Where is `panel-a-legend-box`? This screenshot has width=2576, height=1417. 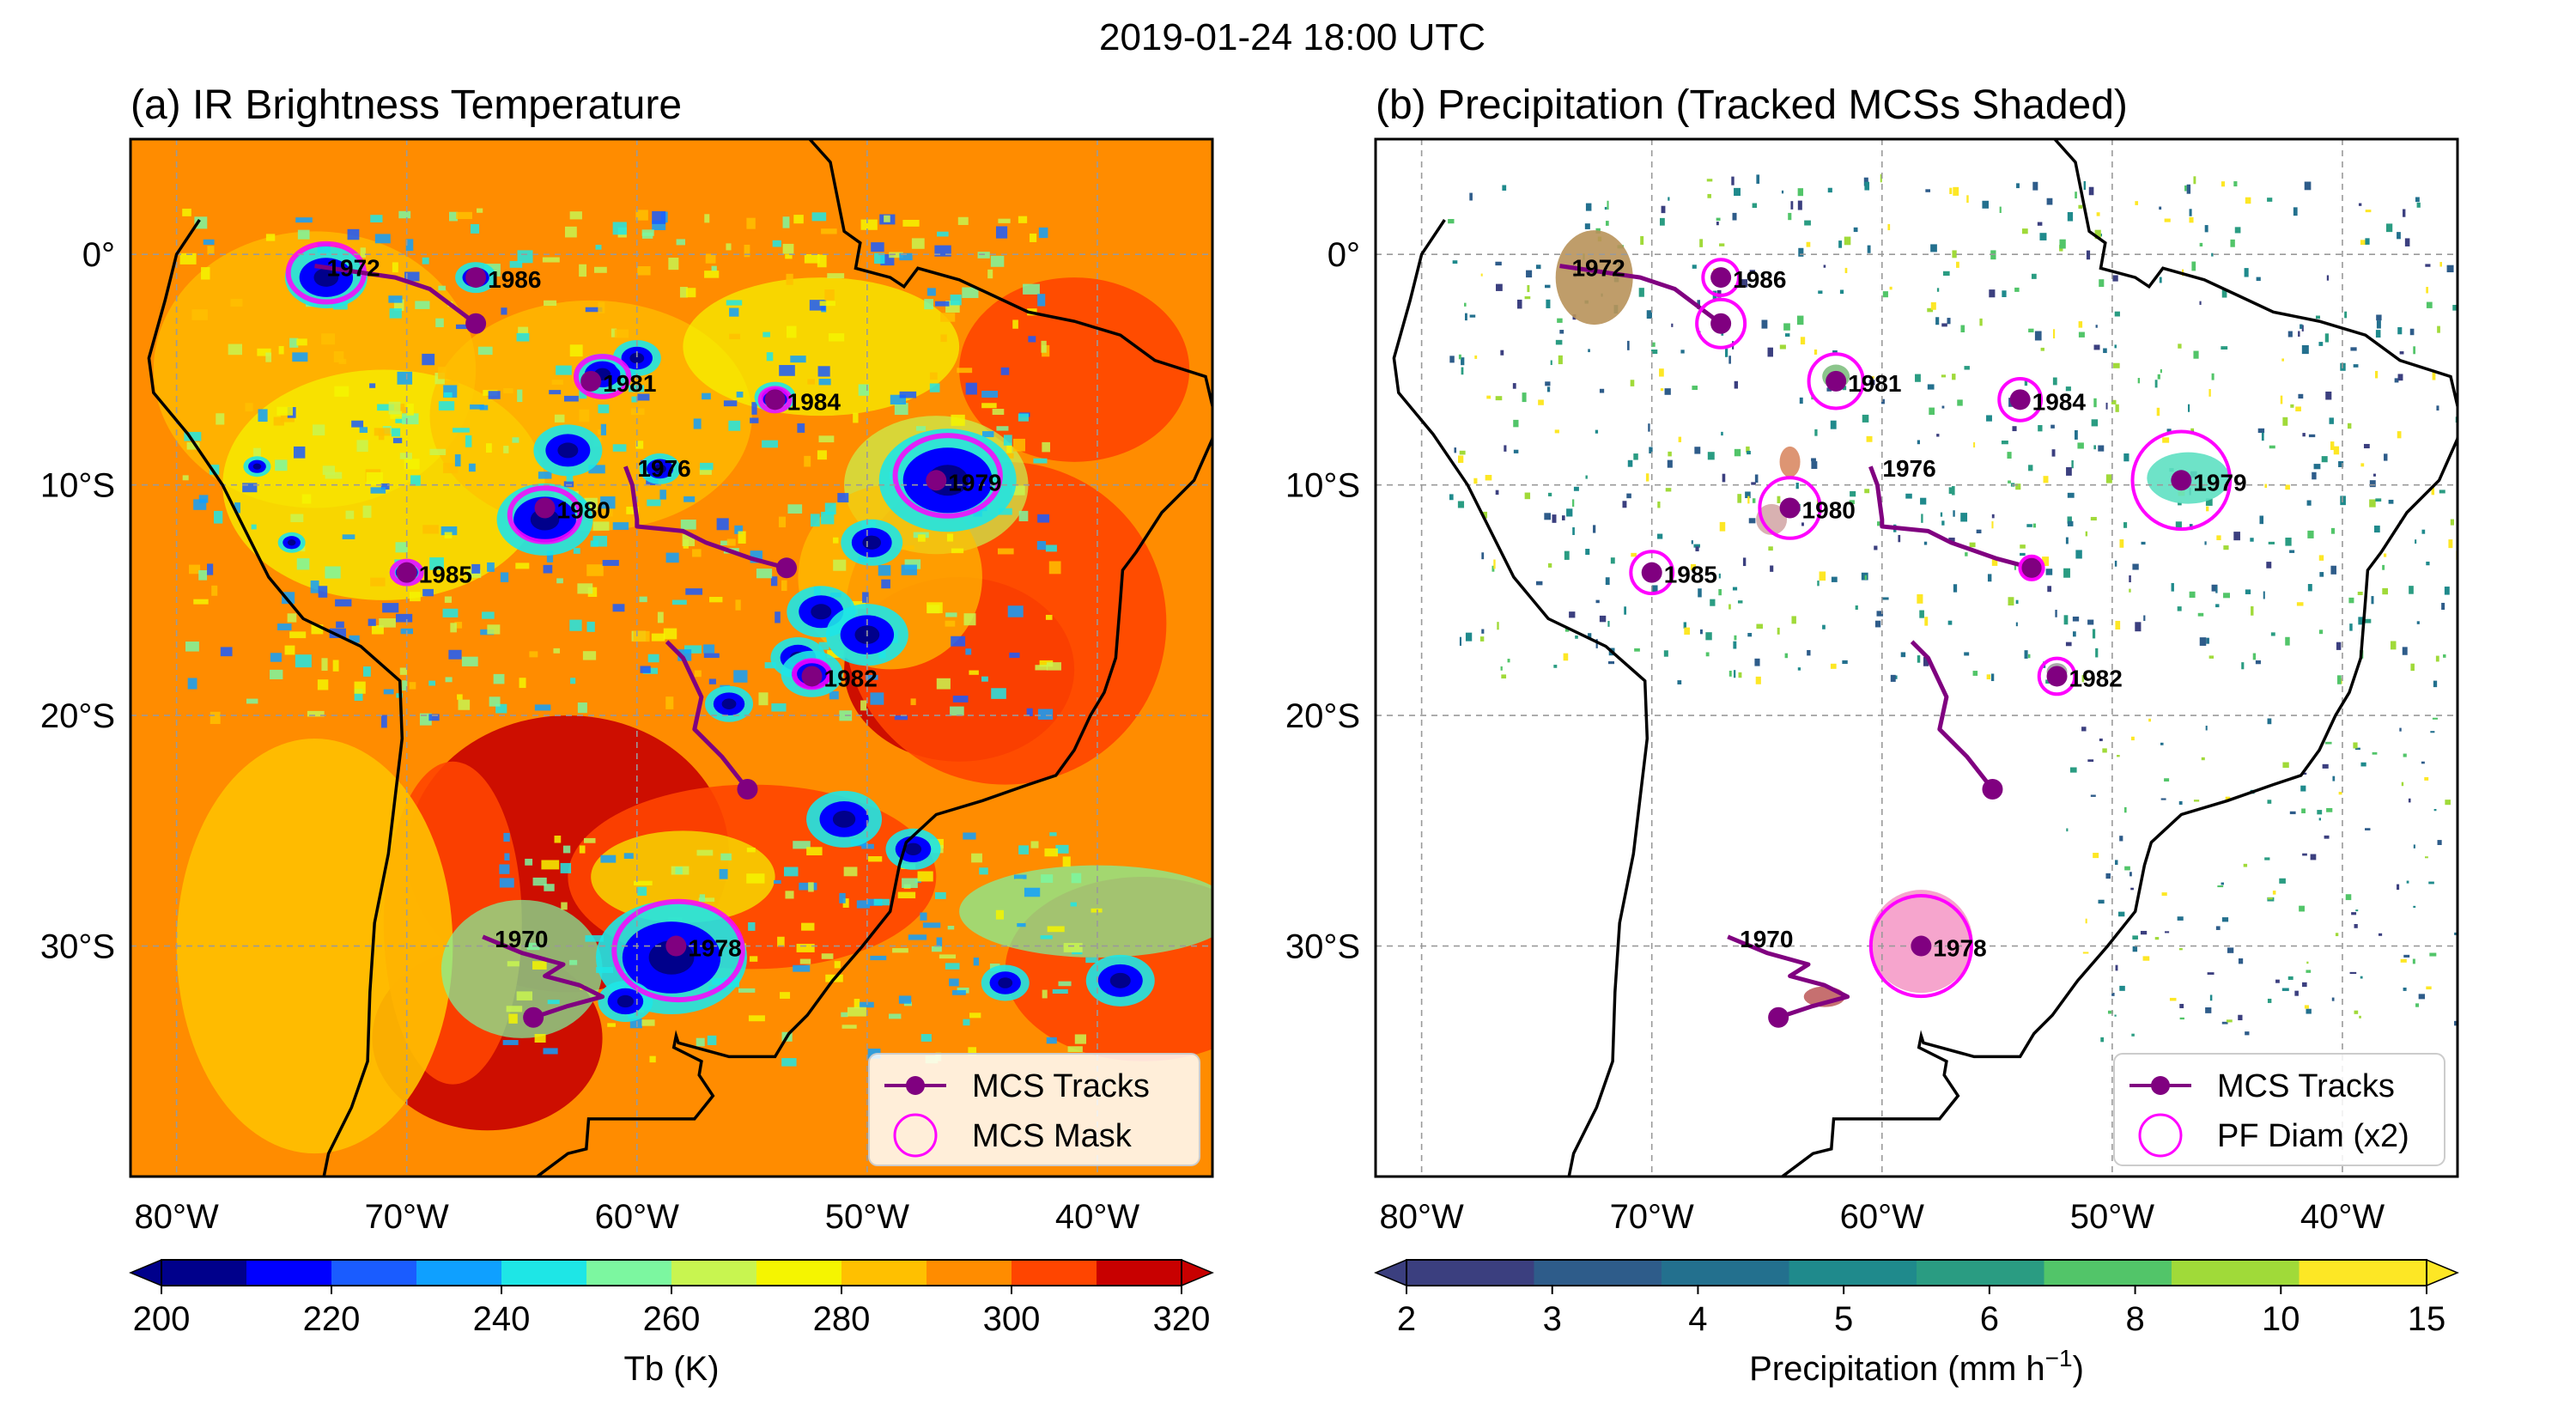 panel-a-legend-box is located at coordinates (1034, 1109).